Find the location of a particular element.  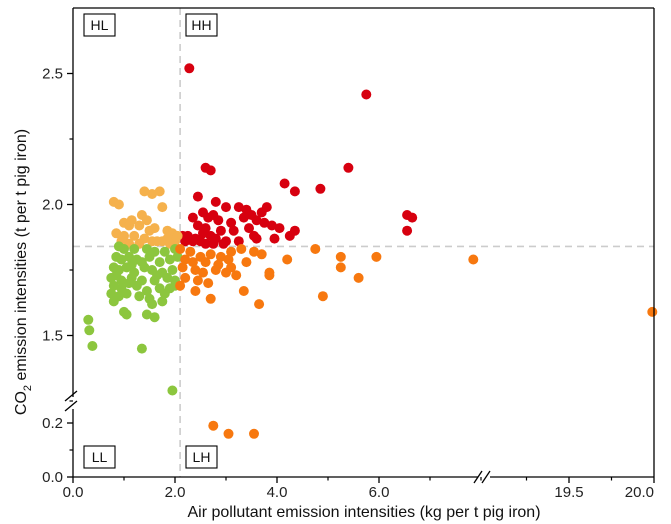

y-axis-title-rest: emission intensities (t per t pig iron) is located at coordinates (21, 257).